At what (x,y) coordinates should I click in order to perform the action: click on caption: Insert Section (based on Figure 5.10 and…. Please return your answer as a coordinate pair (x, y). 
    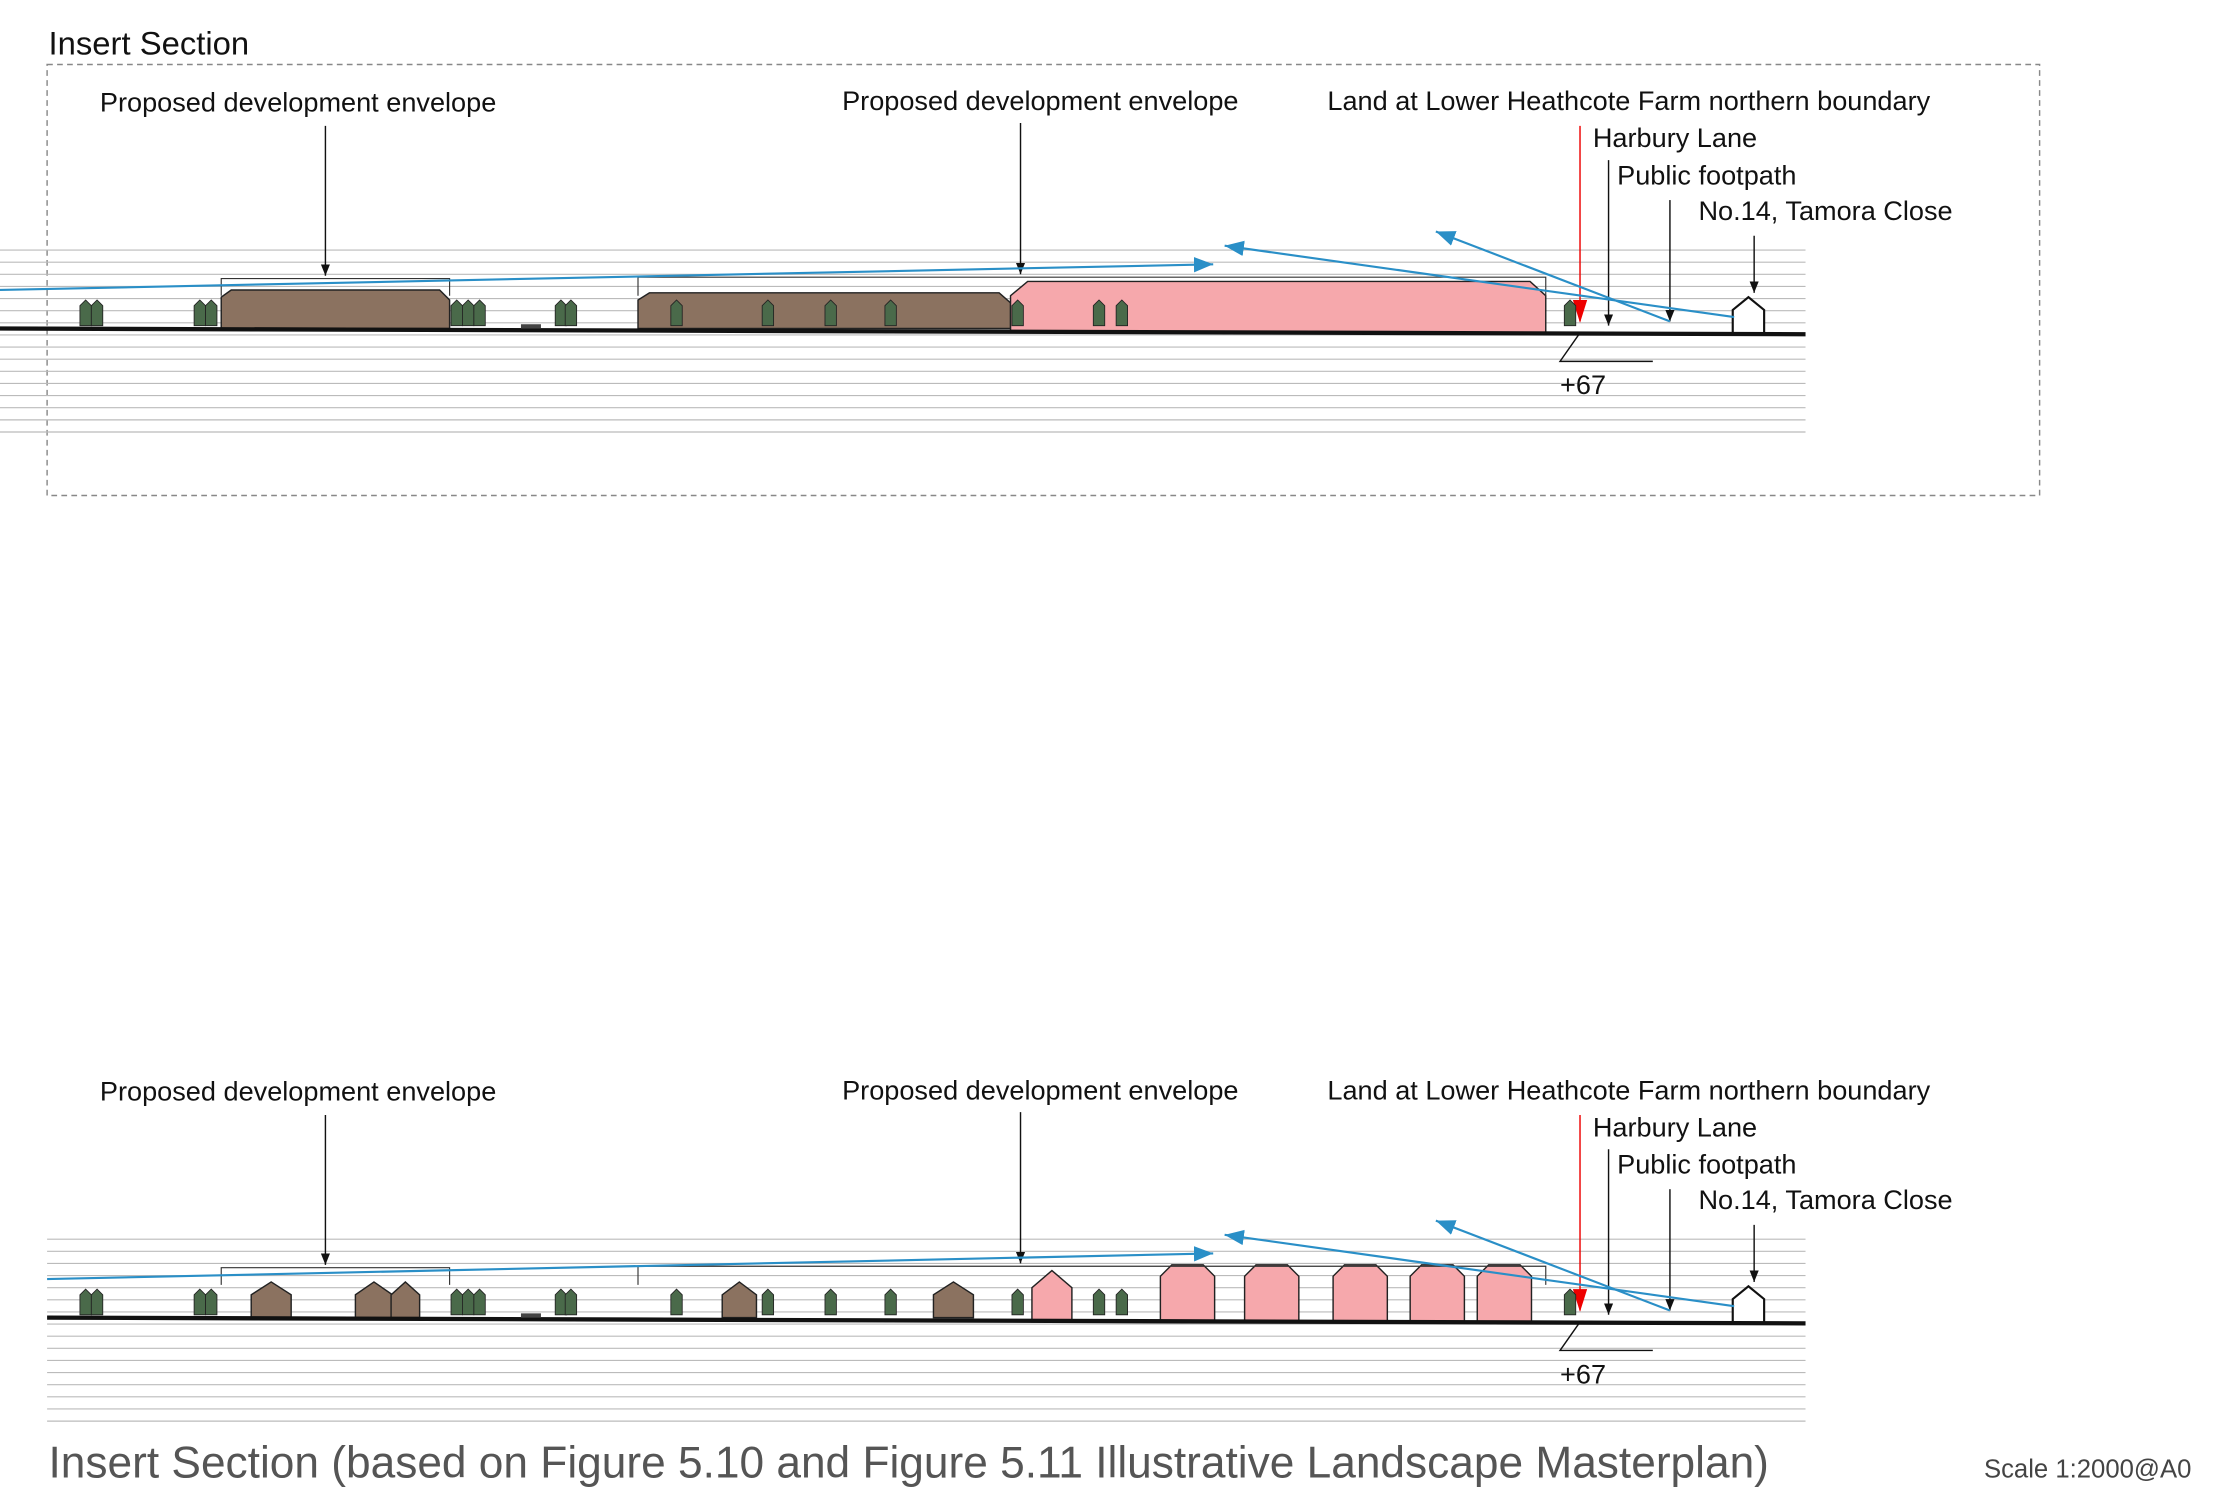
    Looking at the image, I should click on (909, 1462).